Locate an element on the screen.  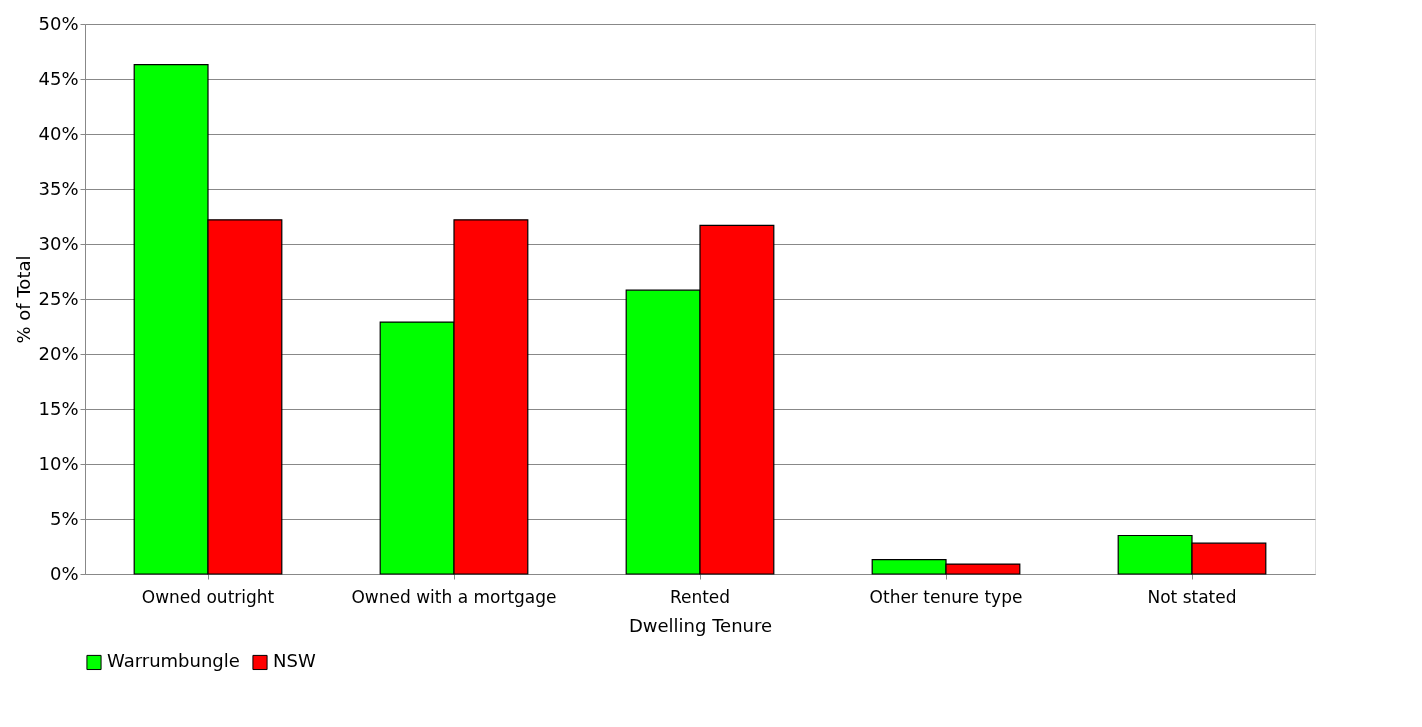
x-tick-label: Owned outright is located at coordinates (208, 596).